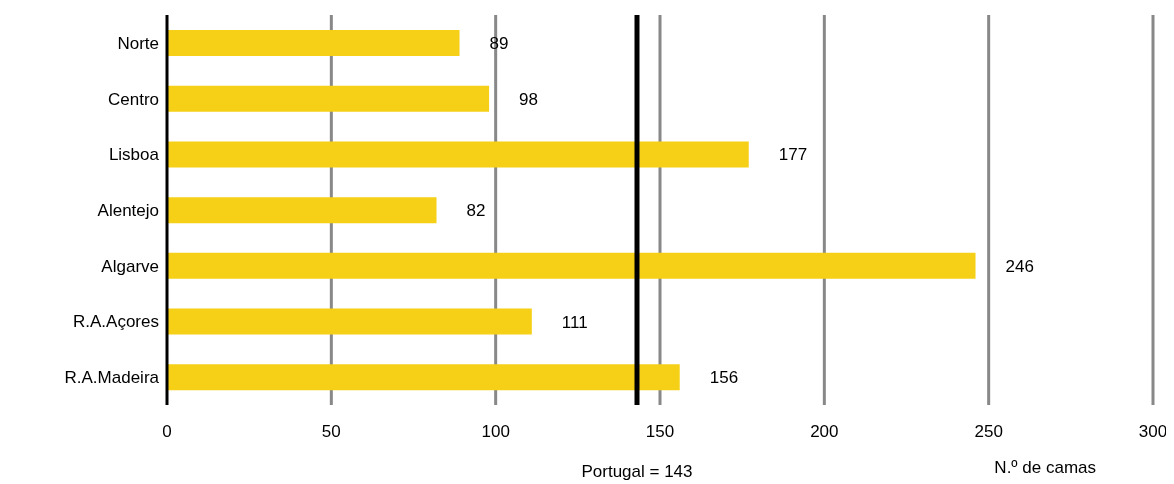  What do you see at coordinates (724, 378) in the screenshot?
I see `data-label: 156` at bounding box center [724, 378].